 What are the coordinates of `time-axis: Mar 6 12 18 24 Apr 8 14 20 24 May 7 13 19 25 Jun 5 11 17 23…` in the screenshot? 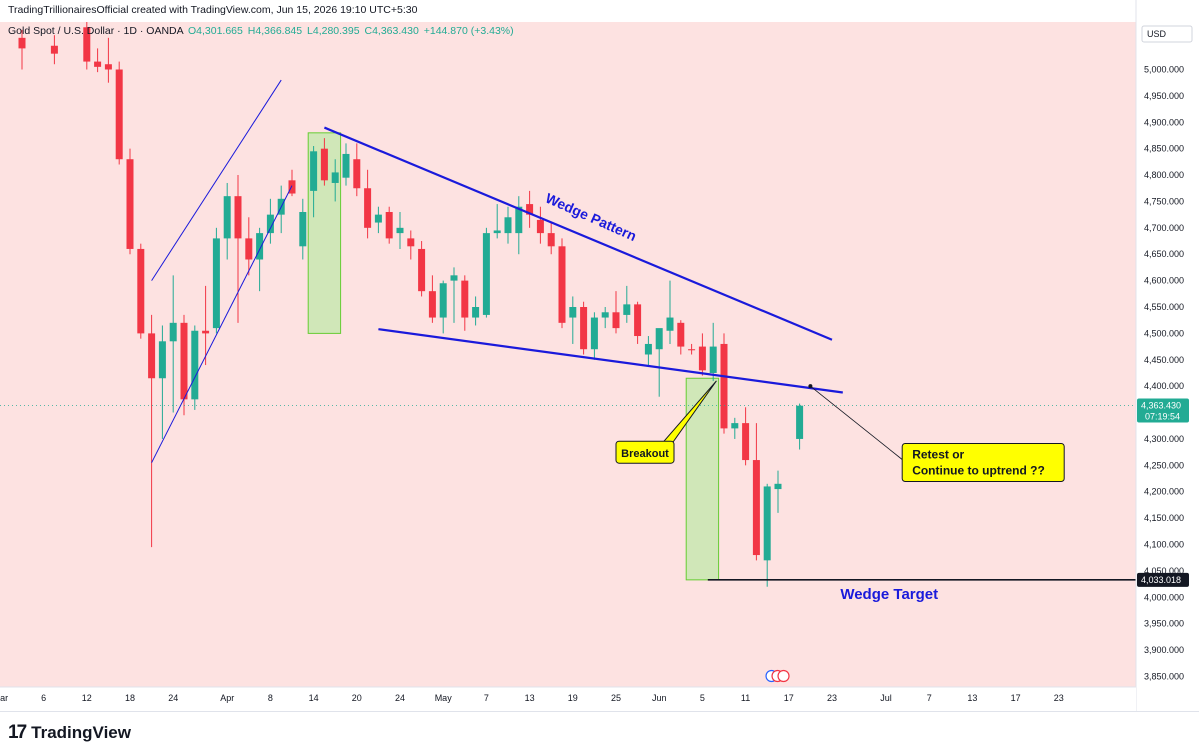 It's located at (568, 698).